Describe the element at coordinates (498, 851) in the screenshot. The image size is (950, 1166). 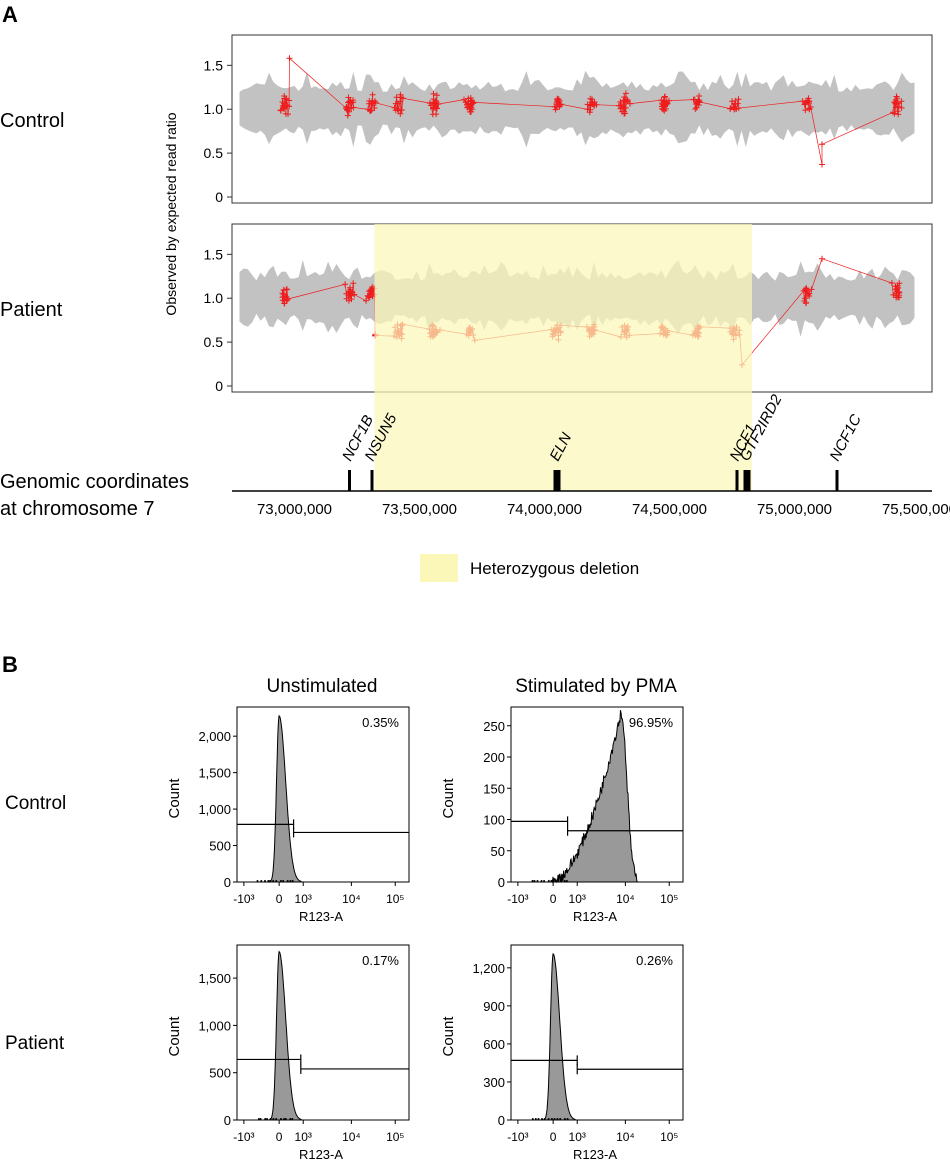
I see `histogram-ytick-label: 50` at that location.